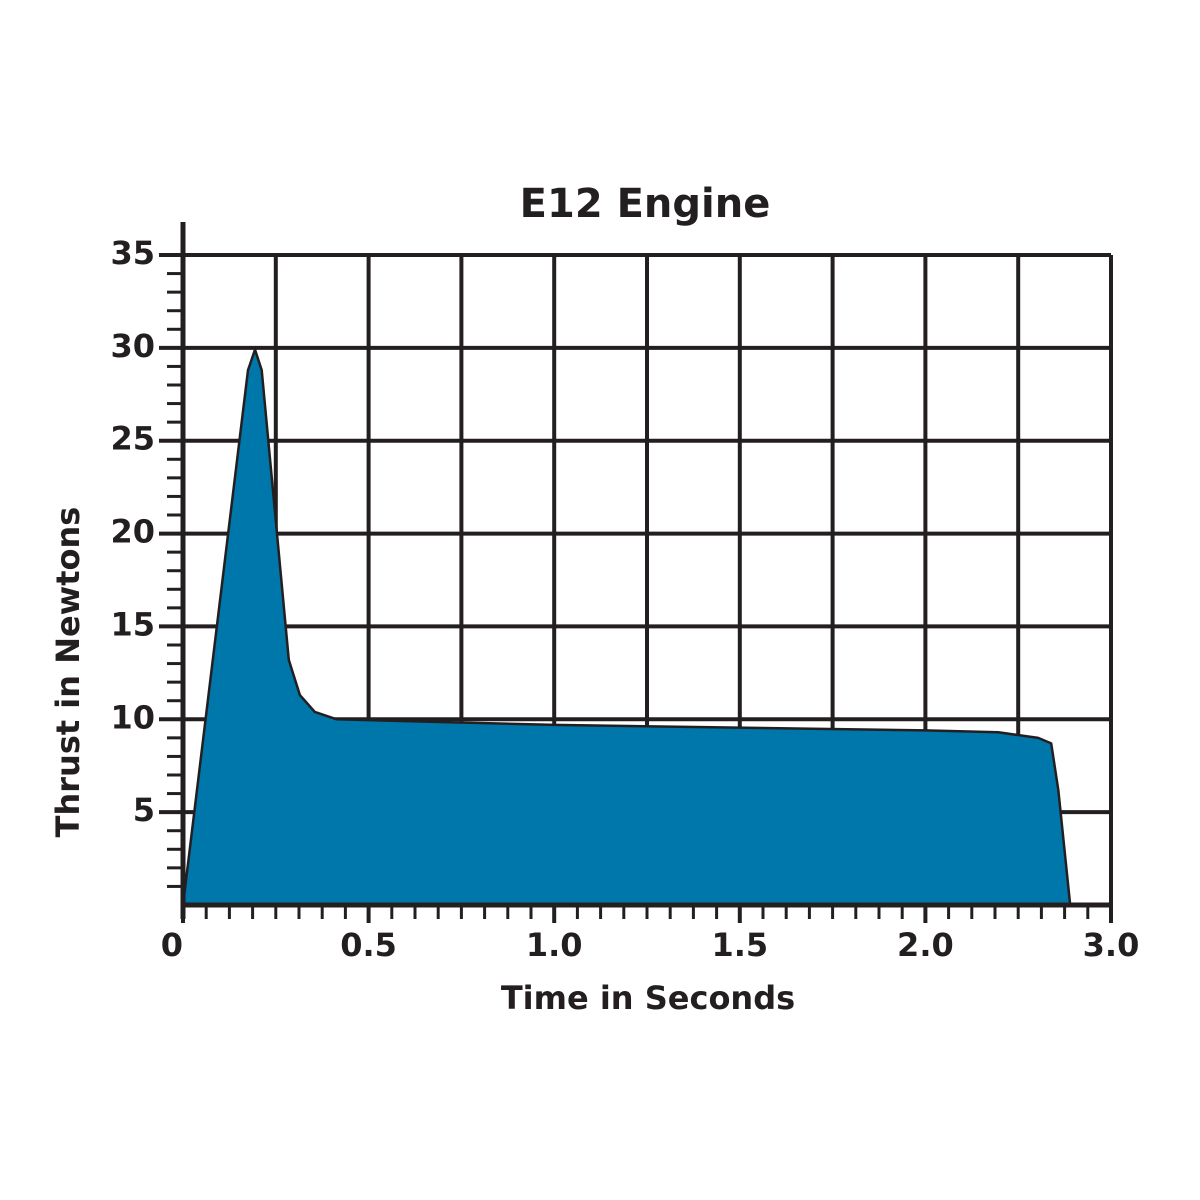  I want to click on y-tick-label: 25, so click(132, 439).